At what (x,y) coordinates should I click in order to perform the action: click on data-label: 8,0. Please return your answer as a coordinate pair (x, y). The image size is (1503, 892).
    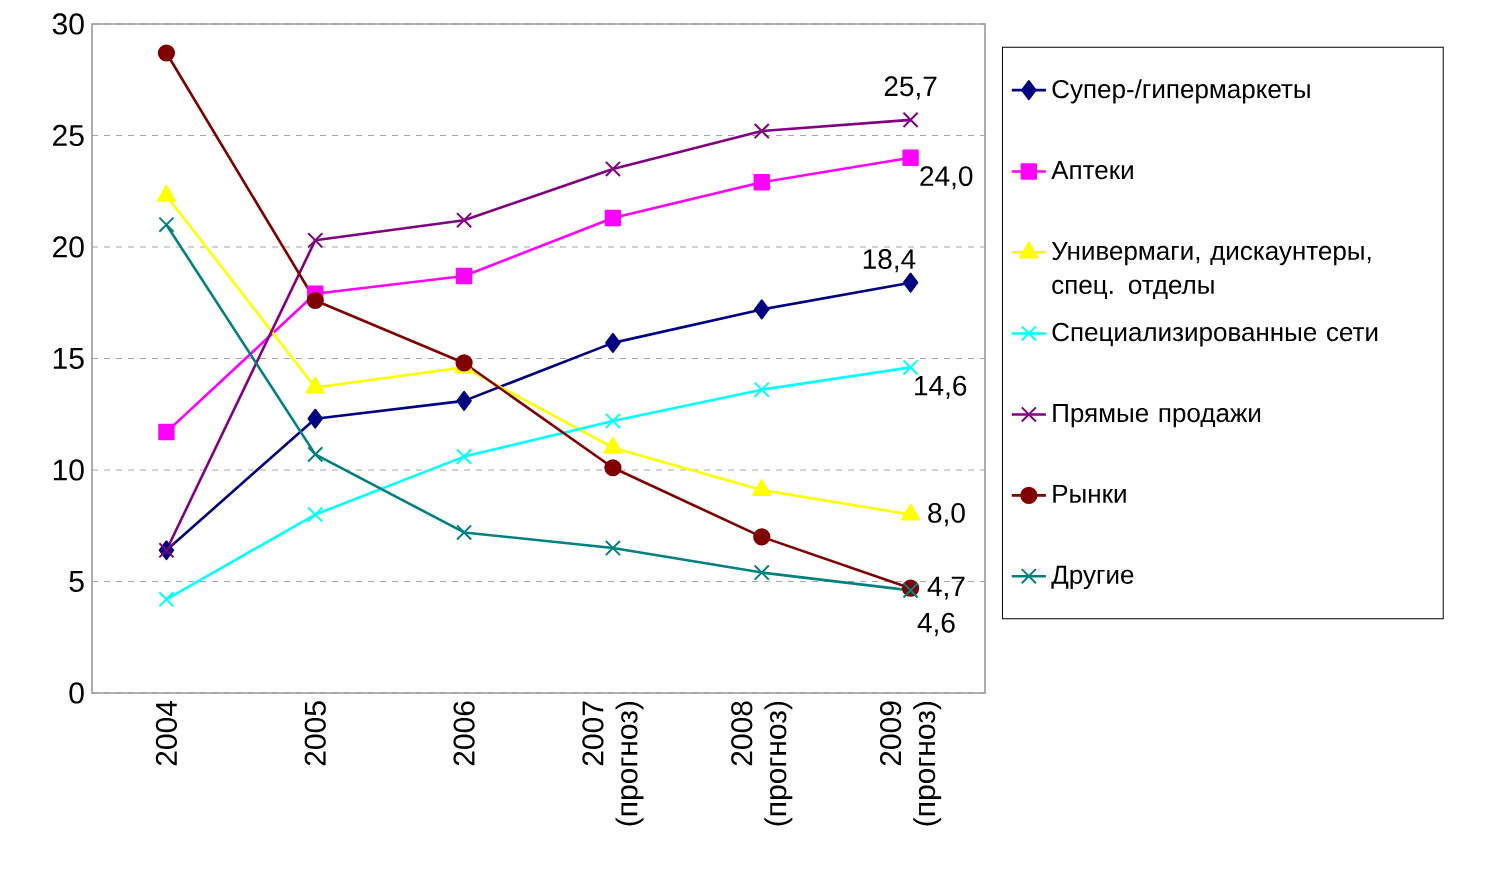
    Looking at the image, I should click on (946, 515).